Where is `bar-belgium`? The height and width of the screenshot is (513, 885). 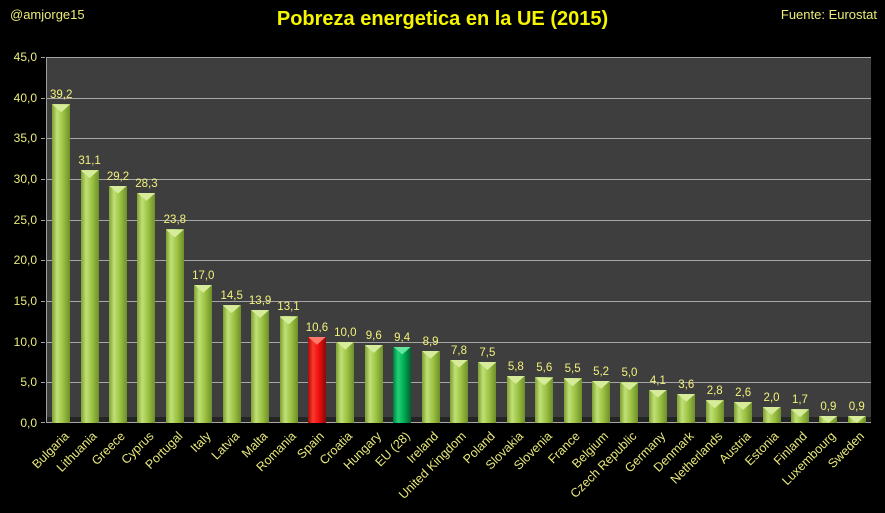 bar-belgium is located at coordinates (601, 401).